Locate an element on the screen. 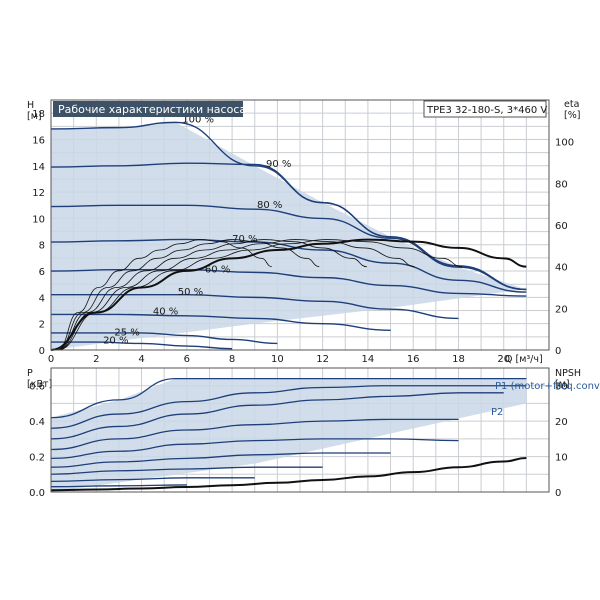  head-curve-40pct is located at coordinates (221, 322).